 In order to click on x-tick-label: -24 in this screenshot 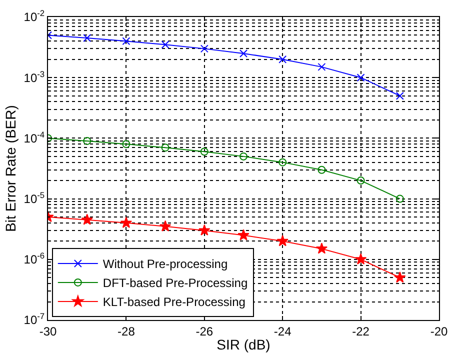, I will do `click(283, 331)`.